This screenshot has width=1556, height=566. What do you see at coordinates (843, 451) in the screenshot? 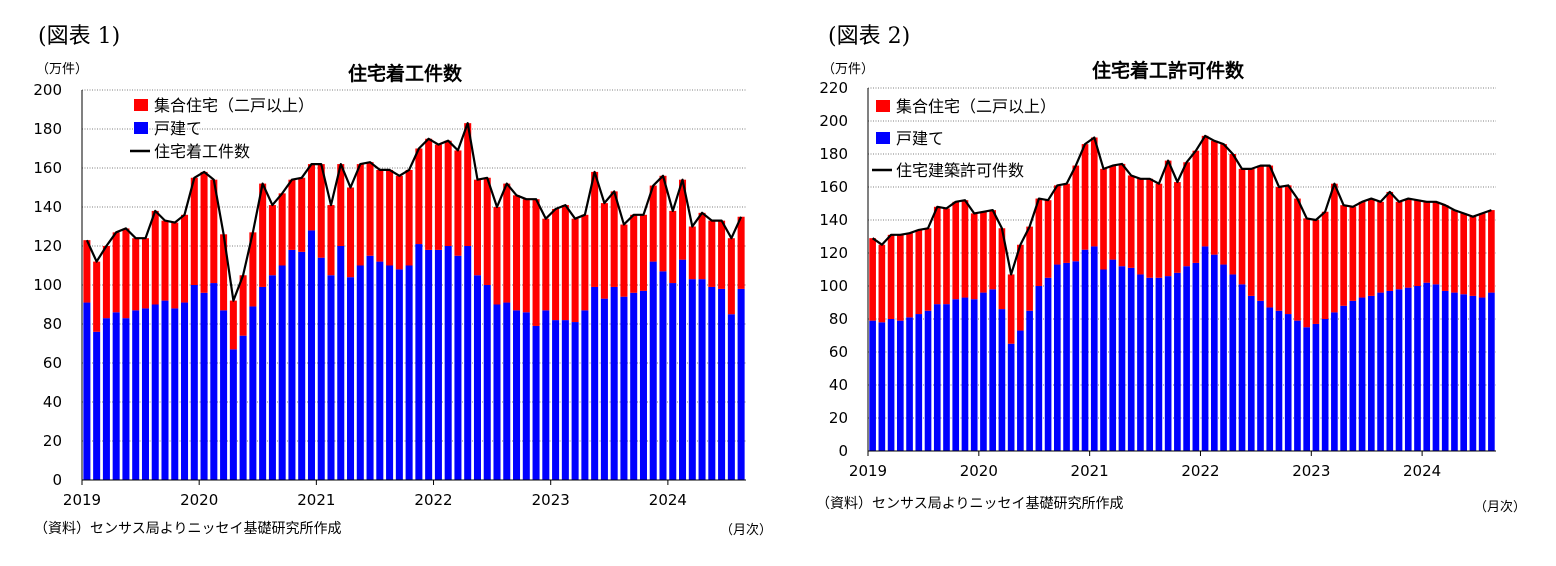
I see `y-tick-label: 0` at bounding box center [843, 451].